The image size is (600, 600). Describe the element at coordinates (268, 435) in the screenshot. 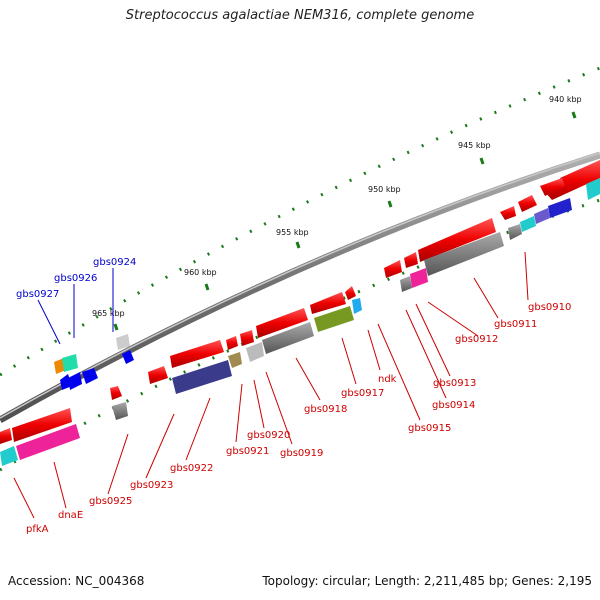

I see `gene-label-gbs0920: gbs0920` at that location.